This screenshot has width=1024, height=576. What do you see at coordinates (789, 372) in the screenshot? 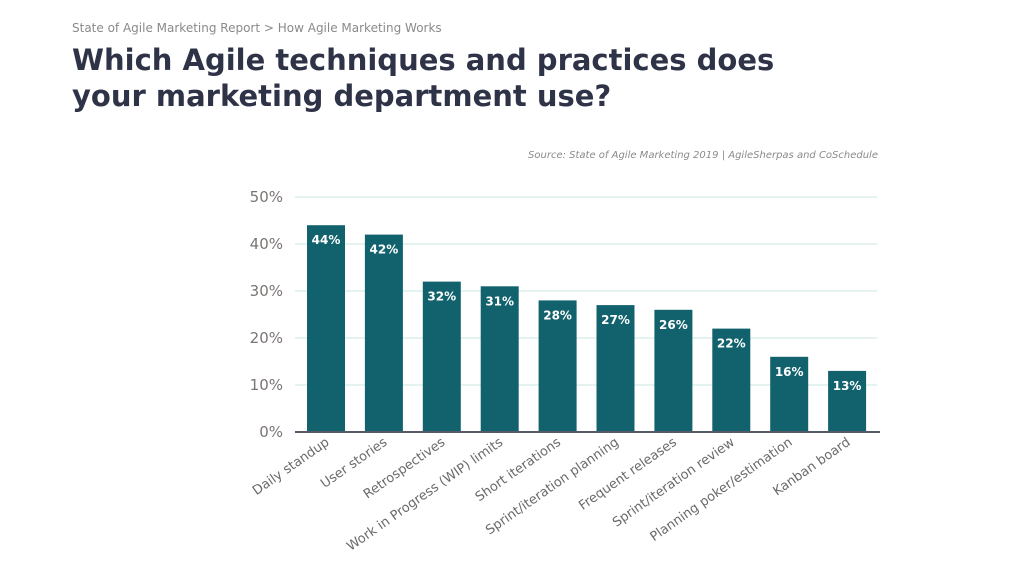
I see `data-label: 16%` at bounding box center [789, 372].